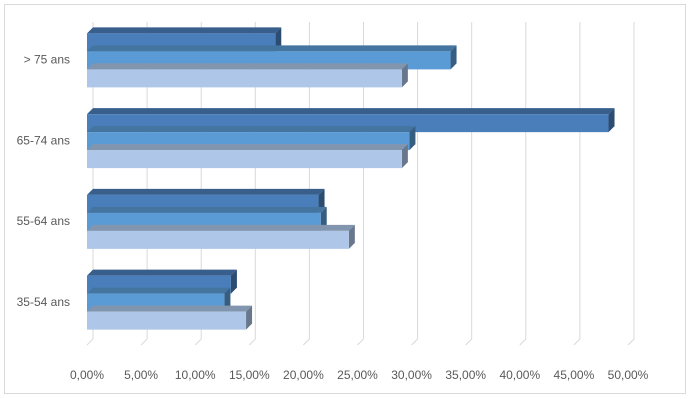 The image size is (691, 399). I want to click on x-tick-label: 45,00%, so click(574, 375).